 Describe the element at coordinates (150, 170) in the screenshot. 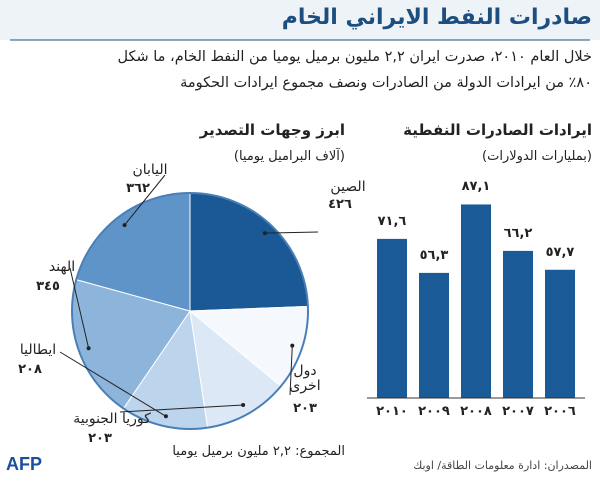

I see `slice-name: اليابان` at that location.